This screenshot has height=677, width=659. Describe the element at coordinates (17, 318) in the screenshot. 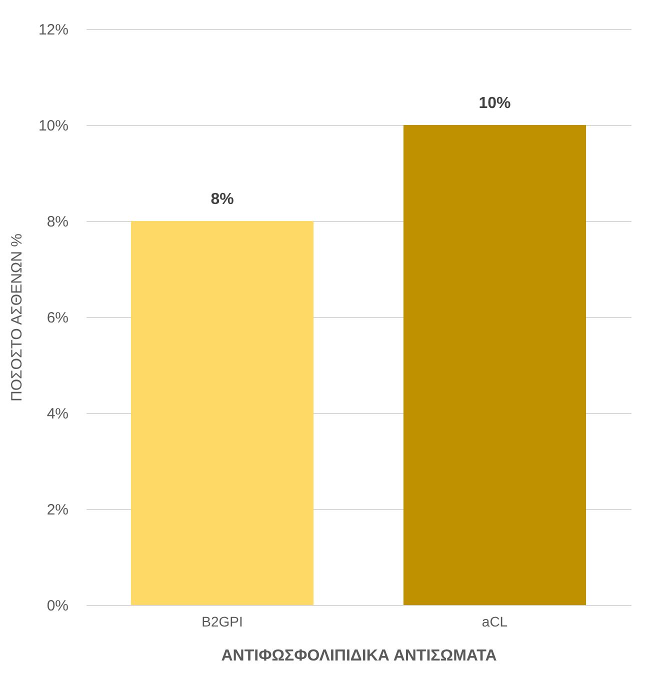

I see `y-axis-title: ΠΟΣΟΣΤΟ ΑΣΘΕΝΩΝ %` at that location.